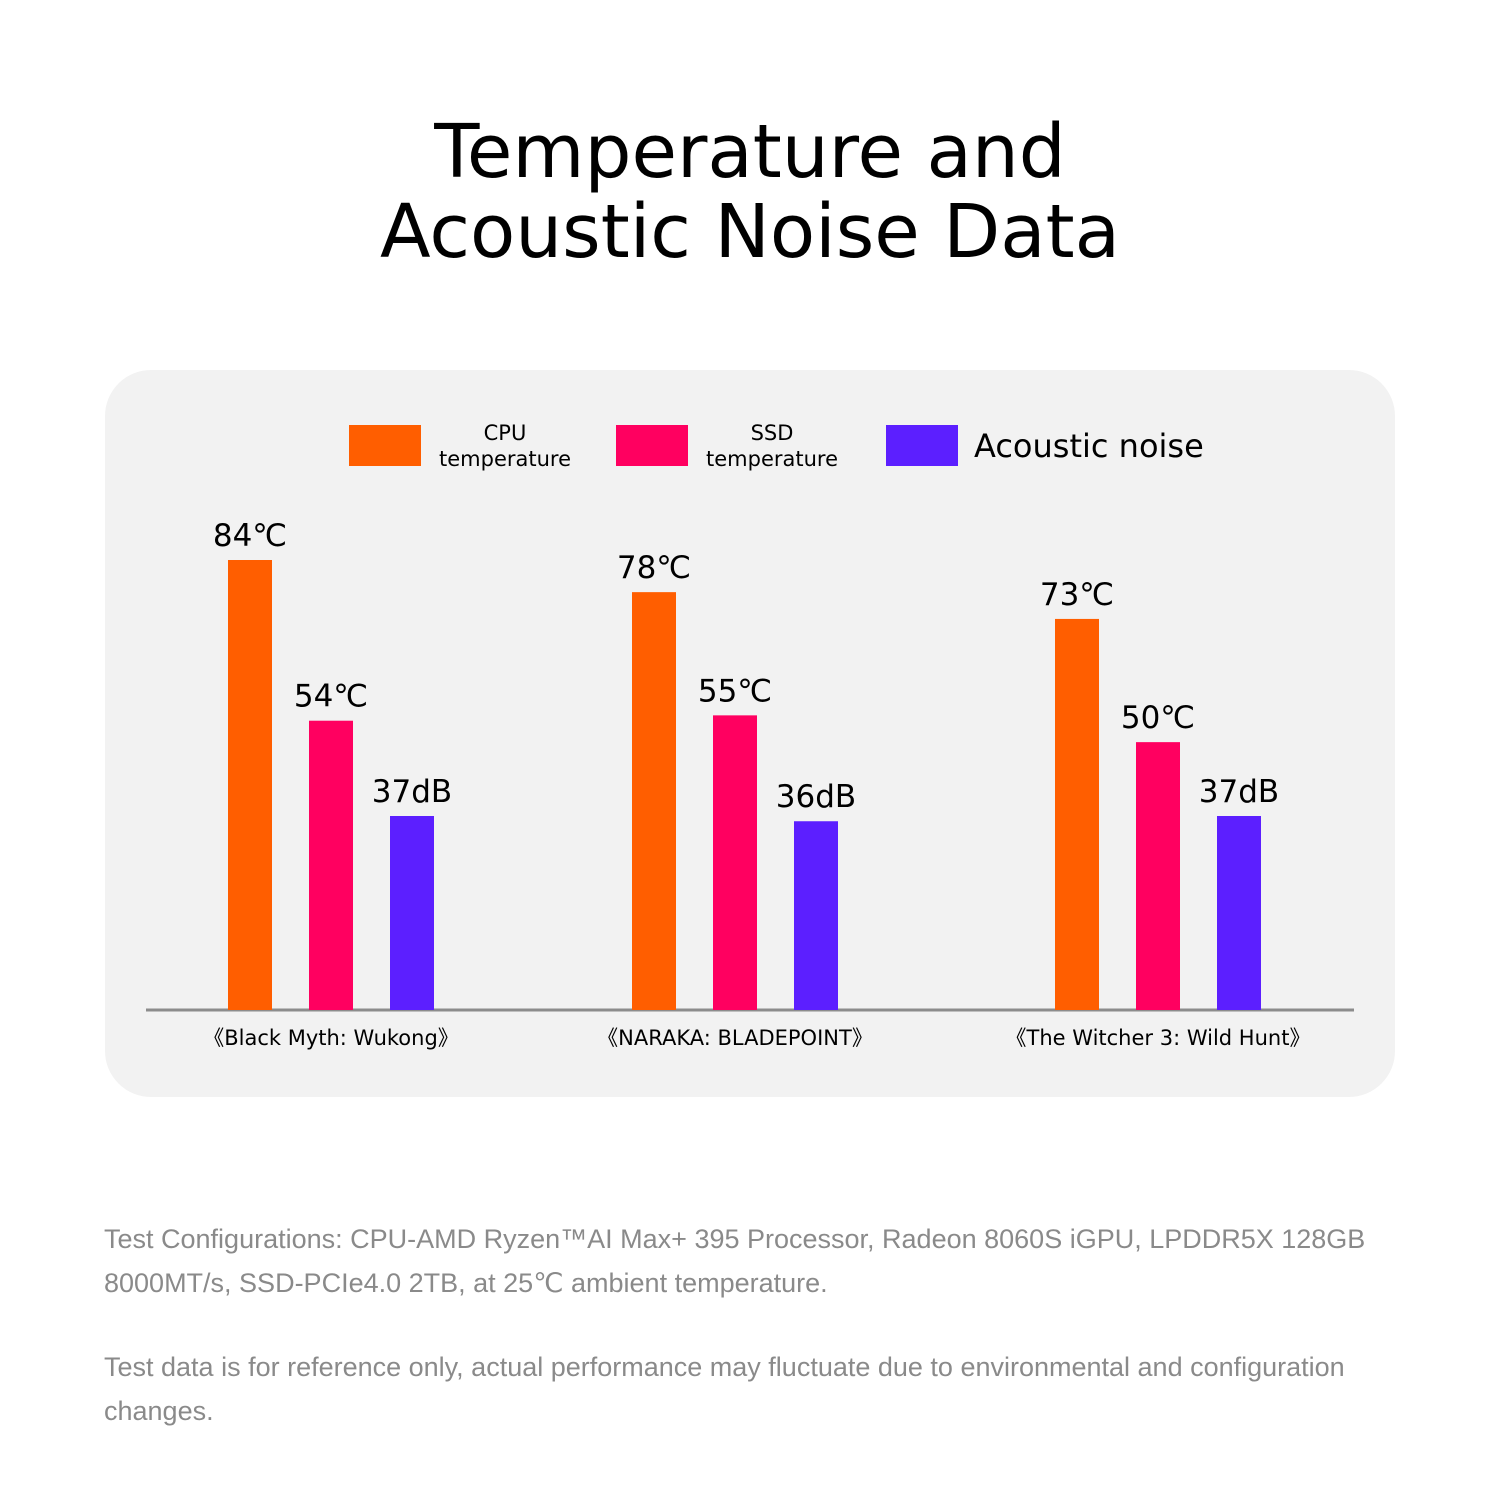 This screenshot has width=1500, height=1500. I want to click on category-label: 《The Witcher 3: Wild Hunt》, so click(1158, 1038).